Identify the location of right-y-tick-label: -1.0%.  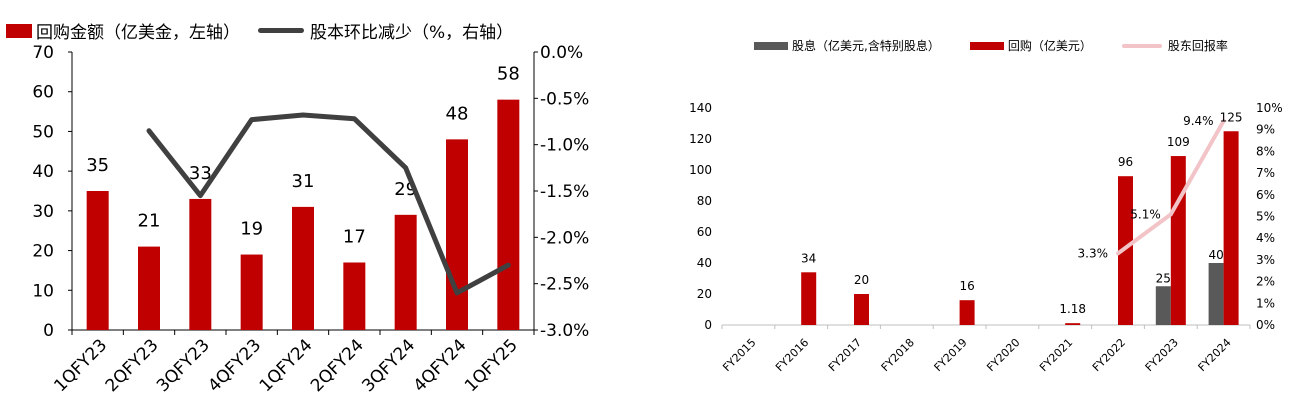
(564, 146).